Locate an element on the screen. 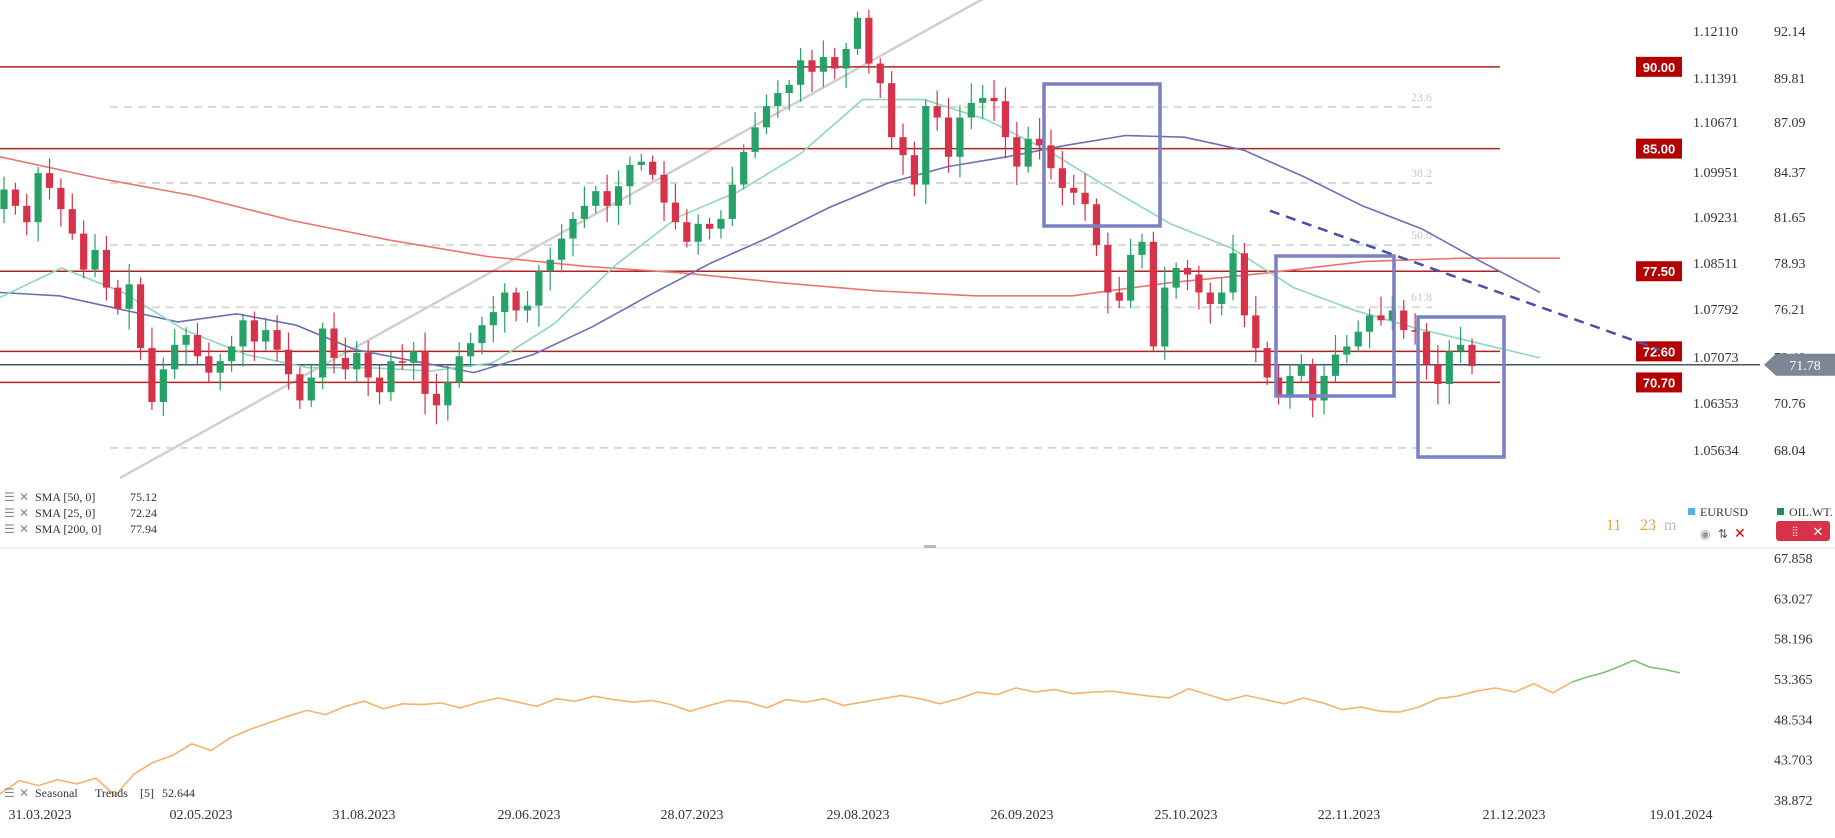  indicator-value: 72.24 is located at coordinates (143, 513).